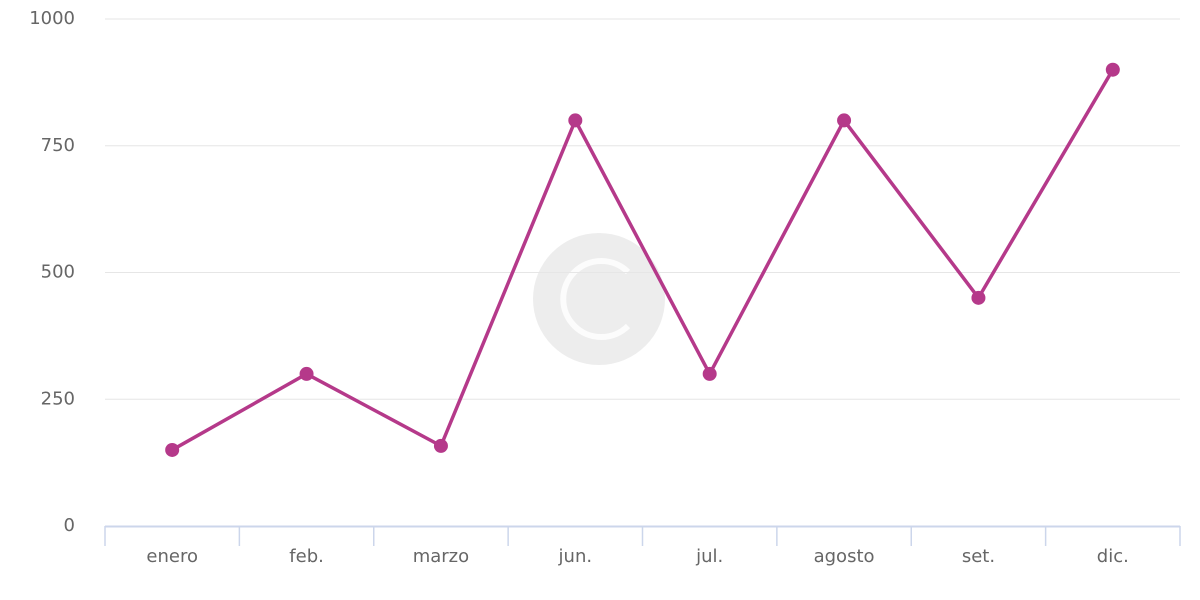 This screenshot has height=600, width=1200. Describe the element at coordinates (709, 556) in the screenshot. I see `x-tick-label: jul.` at that location.